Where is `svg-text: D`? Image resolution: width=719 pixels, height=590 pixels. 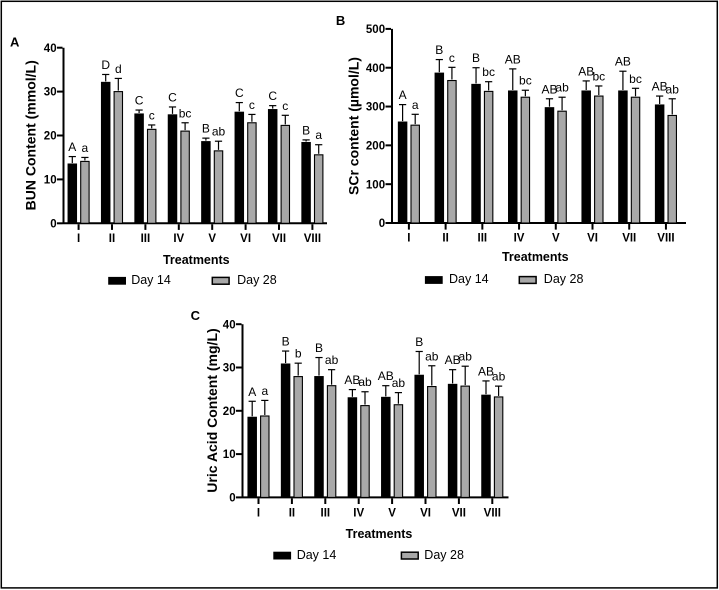 svg-text: D is located at coordinates (105, 65).